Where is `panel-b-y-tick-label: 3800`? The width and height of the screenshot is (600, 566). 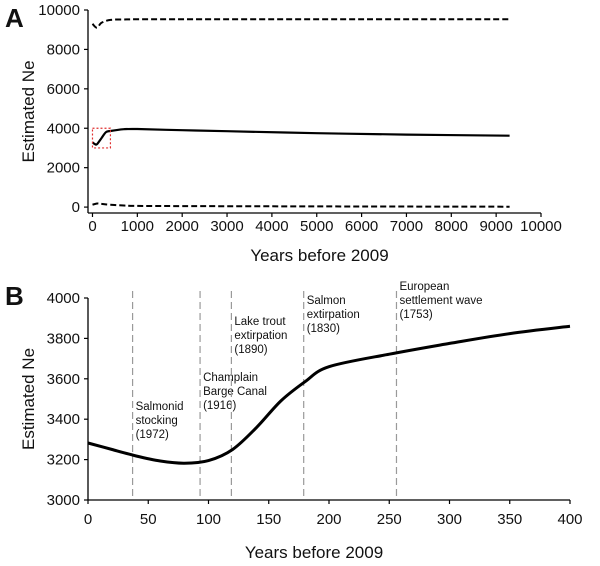
panel-b-y-tick-label: 3800 is located at coordinates (63, 338).